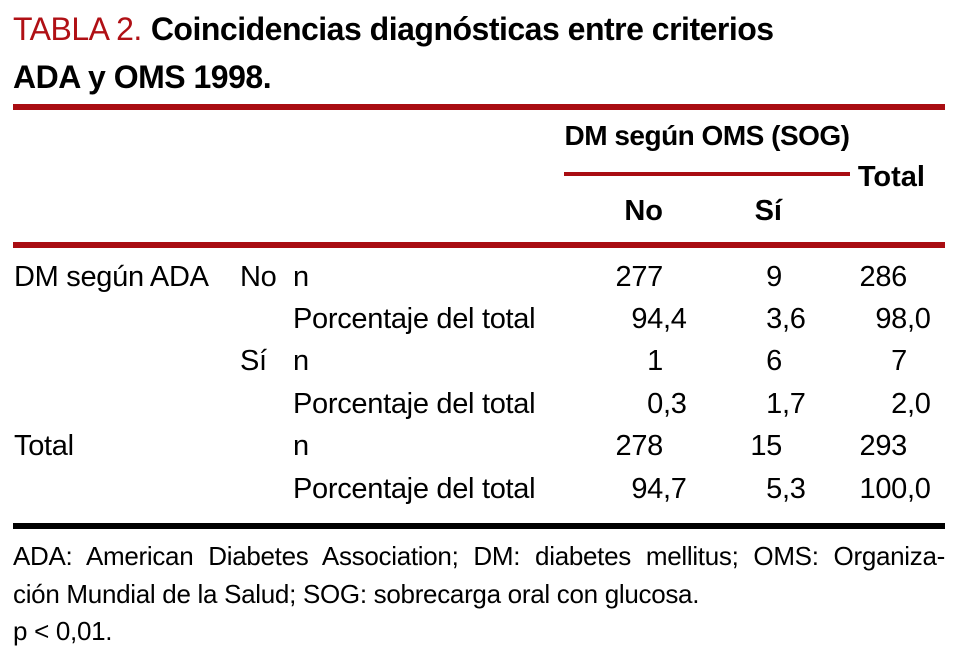 This screenshot has width=958, height=652. Describe the element at coordinates (891, 177) in the screenshot. I see `total-column-header: Total` at that location.